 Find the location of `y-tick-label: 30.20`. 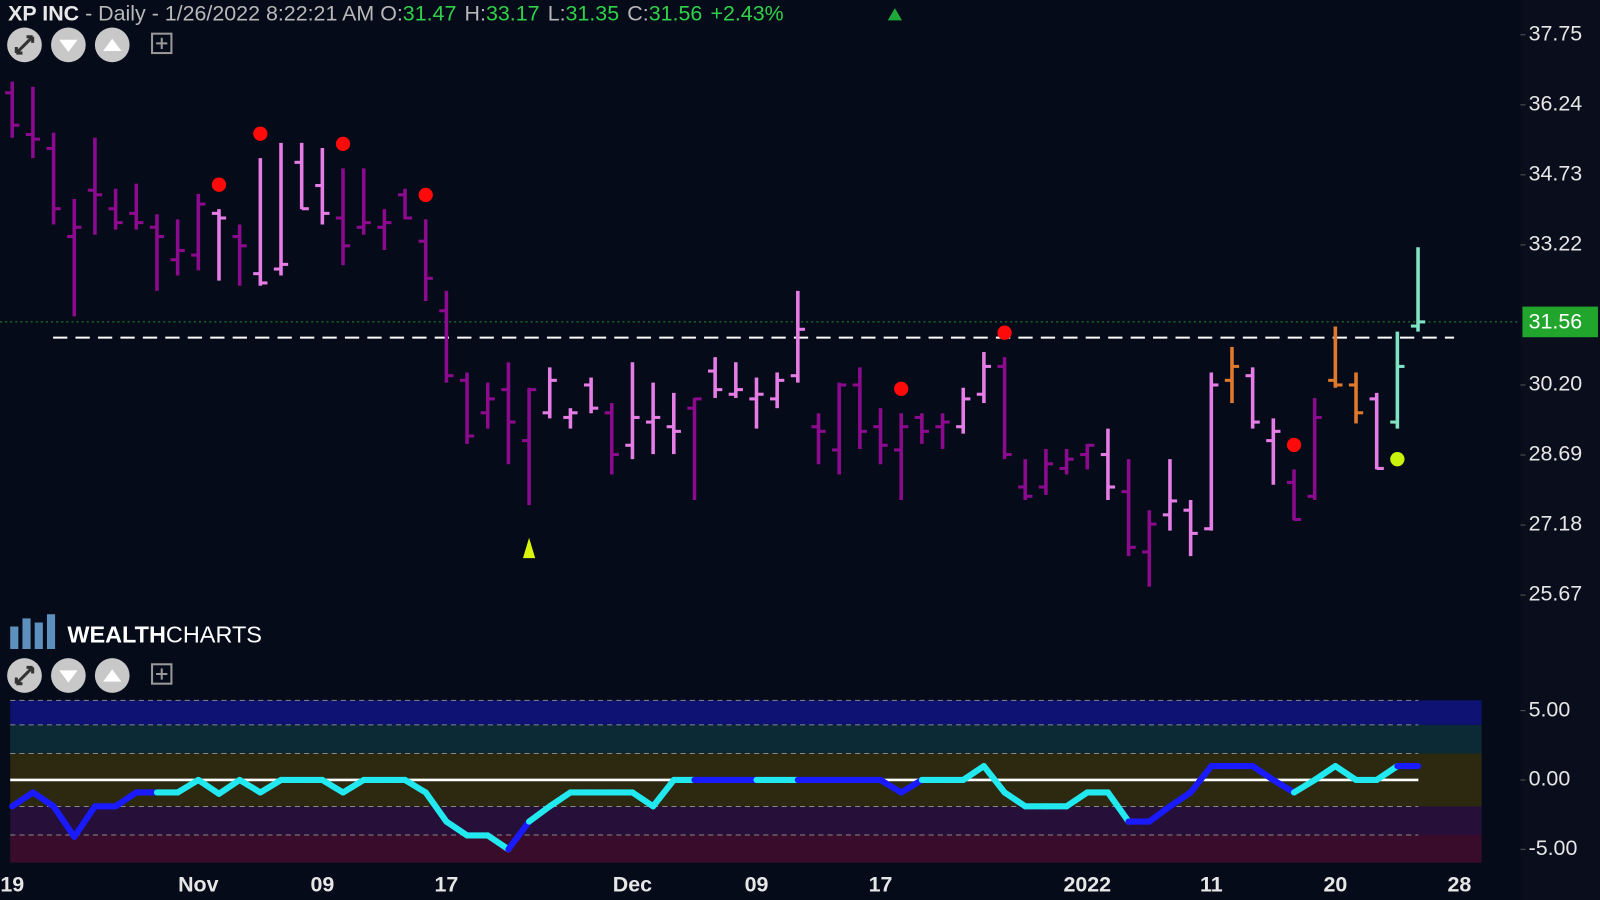

y-tick-label: 30.20 is located at coordinates (1556, 384).